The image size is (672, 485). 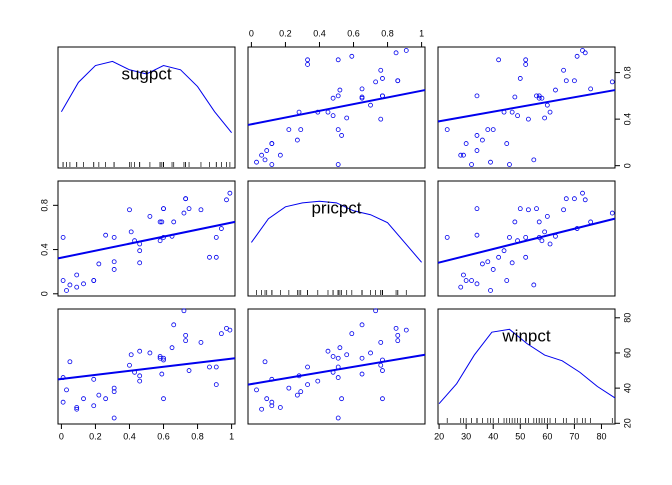 I want to click on y-tick-label: 0, so click(x=627, y=165).